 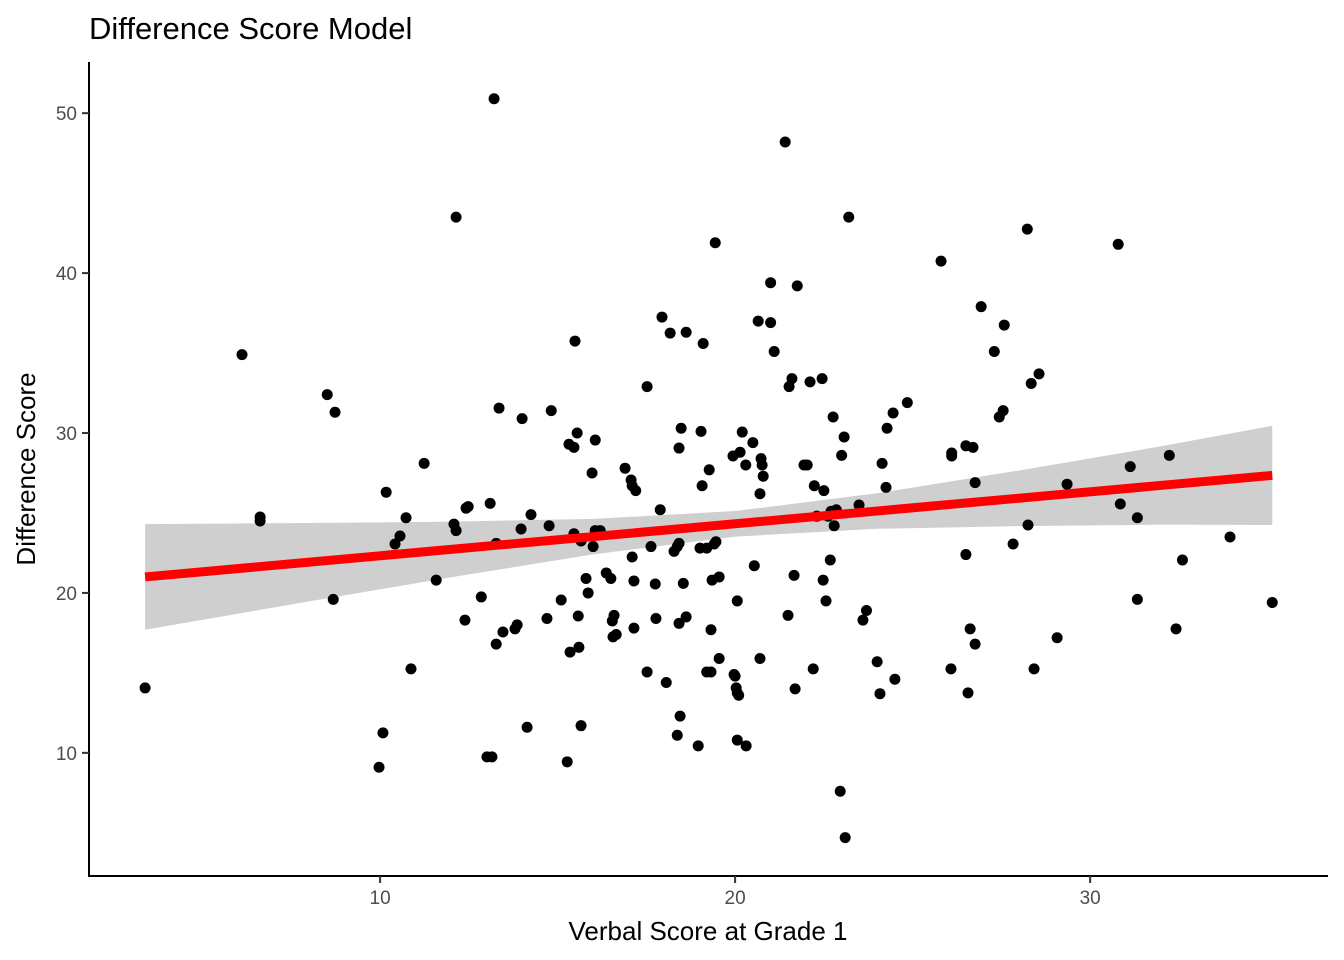 I want to click on fit-line-group, so click(x=708, y=526).